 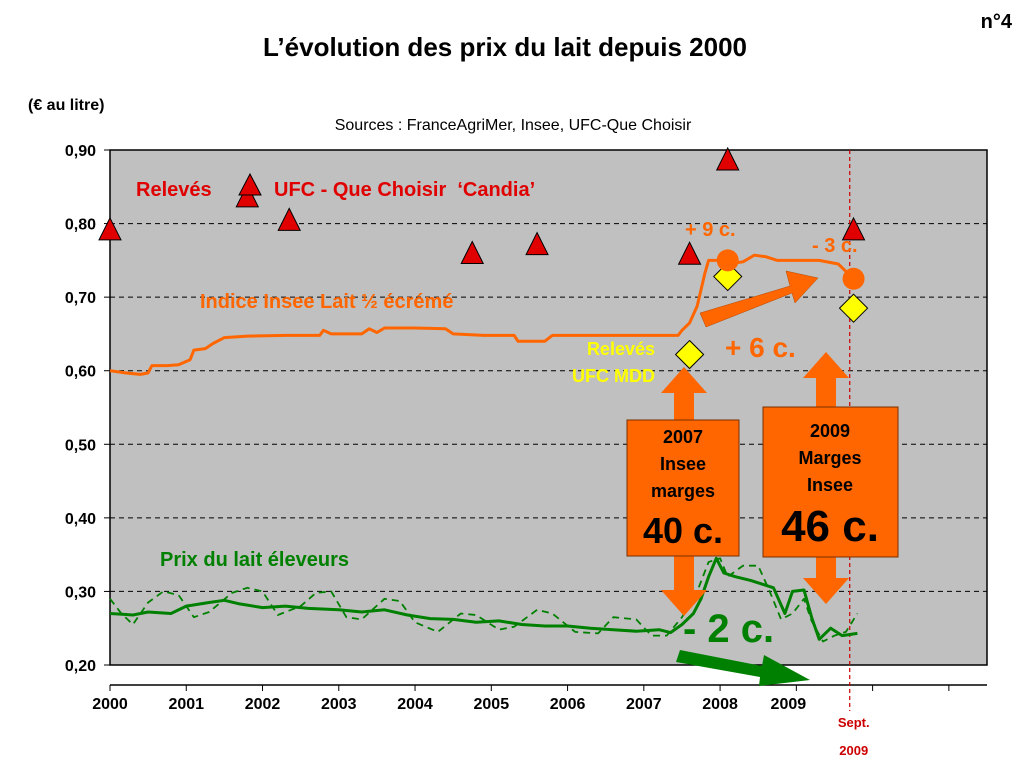 What do you see at coordinates (415, 704) in the screenshot?
I see `x-tick-label: 2004` at bounding box center [415, 704].